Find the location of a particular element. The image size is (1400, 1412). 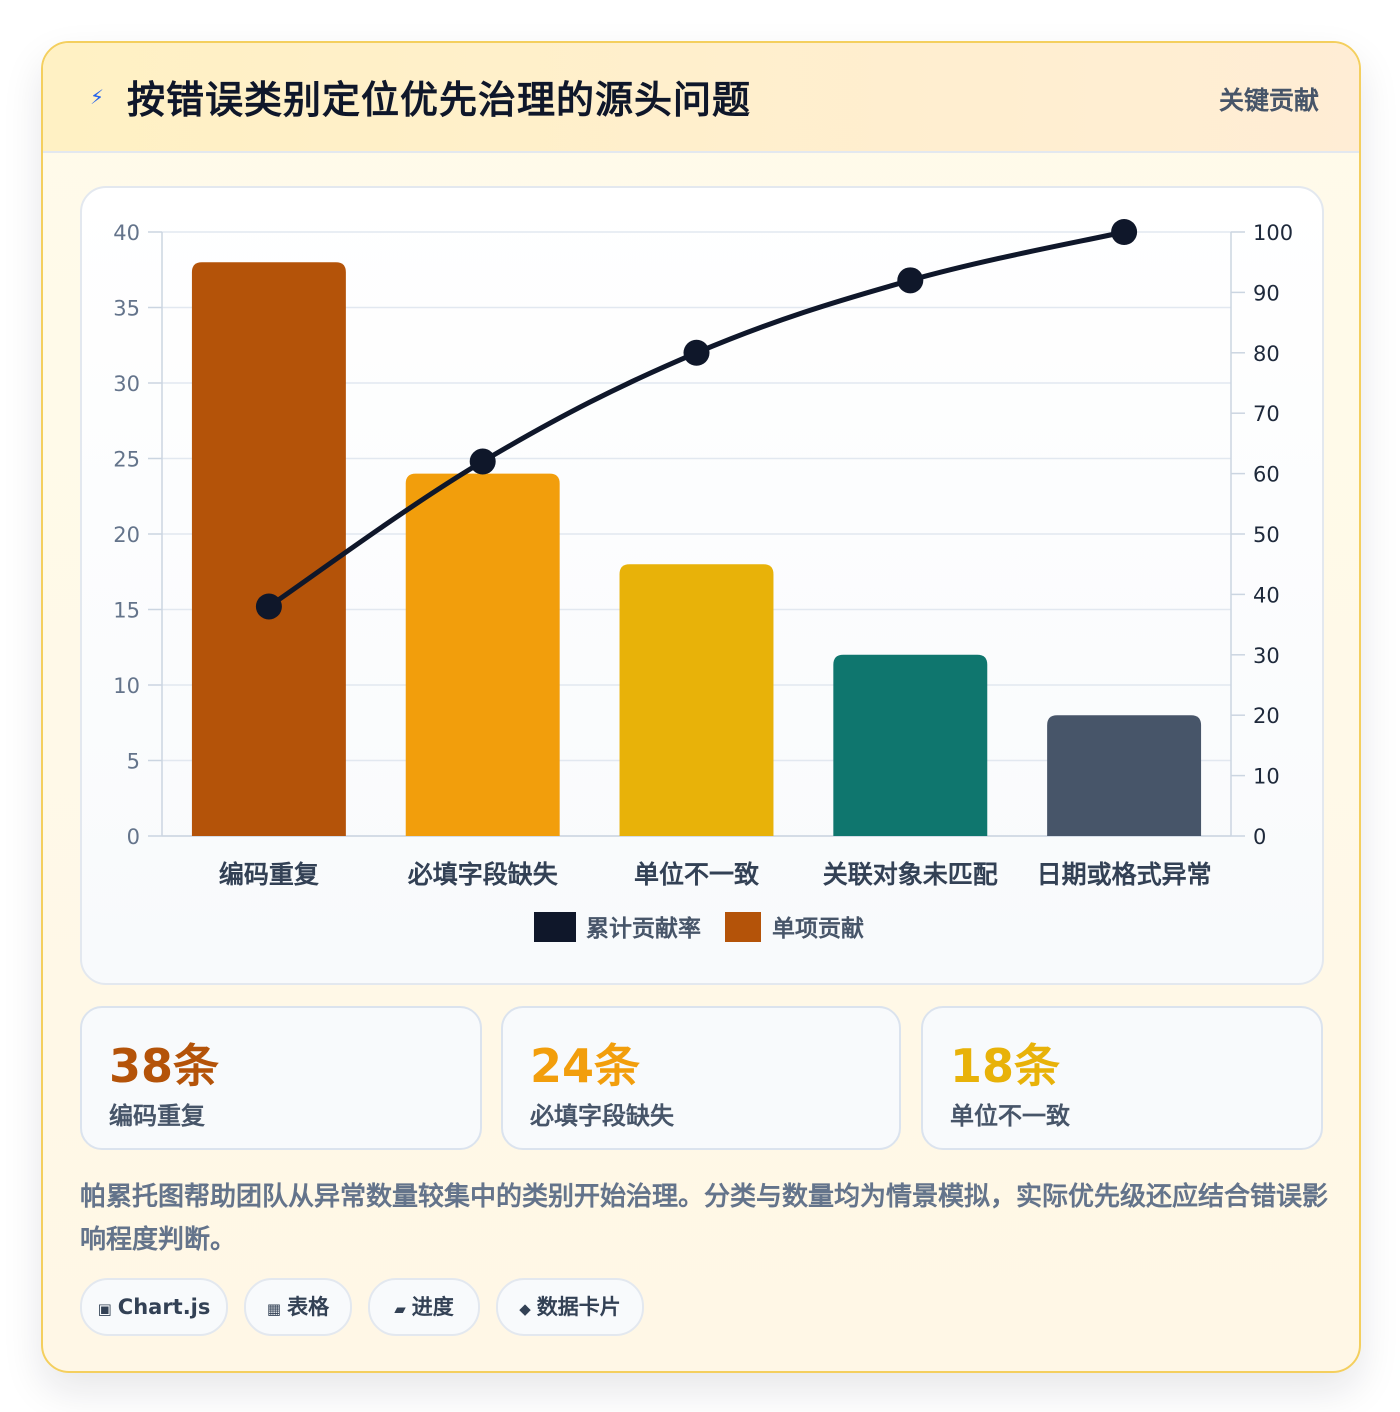

stat-card-2: 24条 必填字段缺失 is located at coordinates (701, 1078).